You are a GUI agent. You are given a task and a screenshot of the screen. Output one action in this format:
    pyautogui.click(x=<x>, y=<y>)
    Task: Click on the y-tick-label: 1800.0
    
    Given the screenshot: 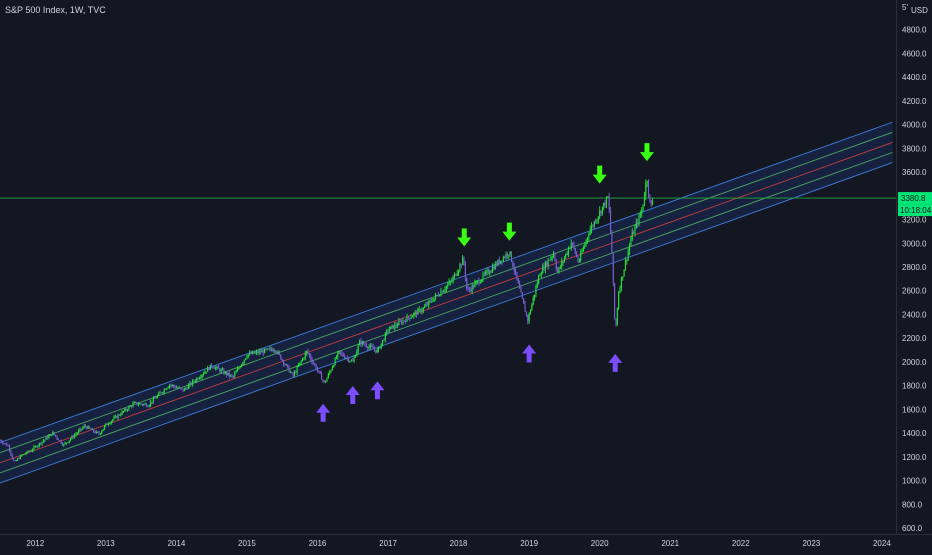 What is the action you would take?
    pyautogui.click(x=914, y=386)
    